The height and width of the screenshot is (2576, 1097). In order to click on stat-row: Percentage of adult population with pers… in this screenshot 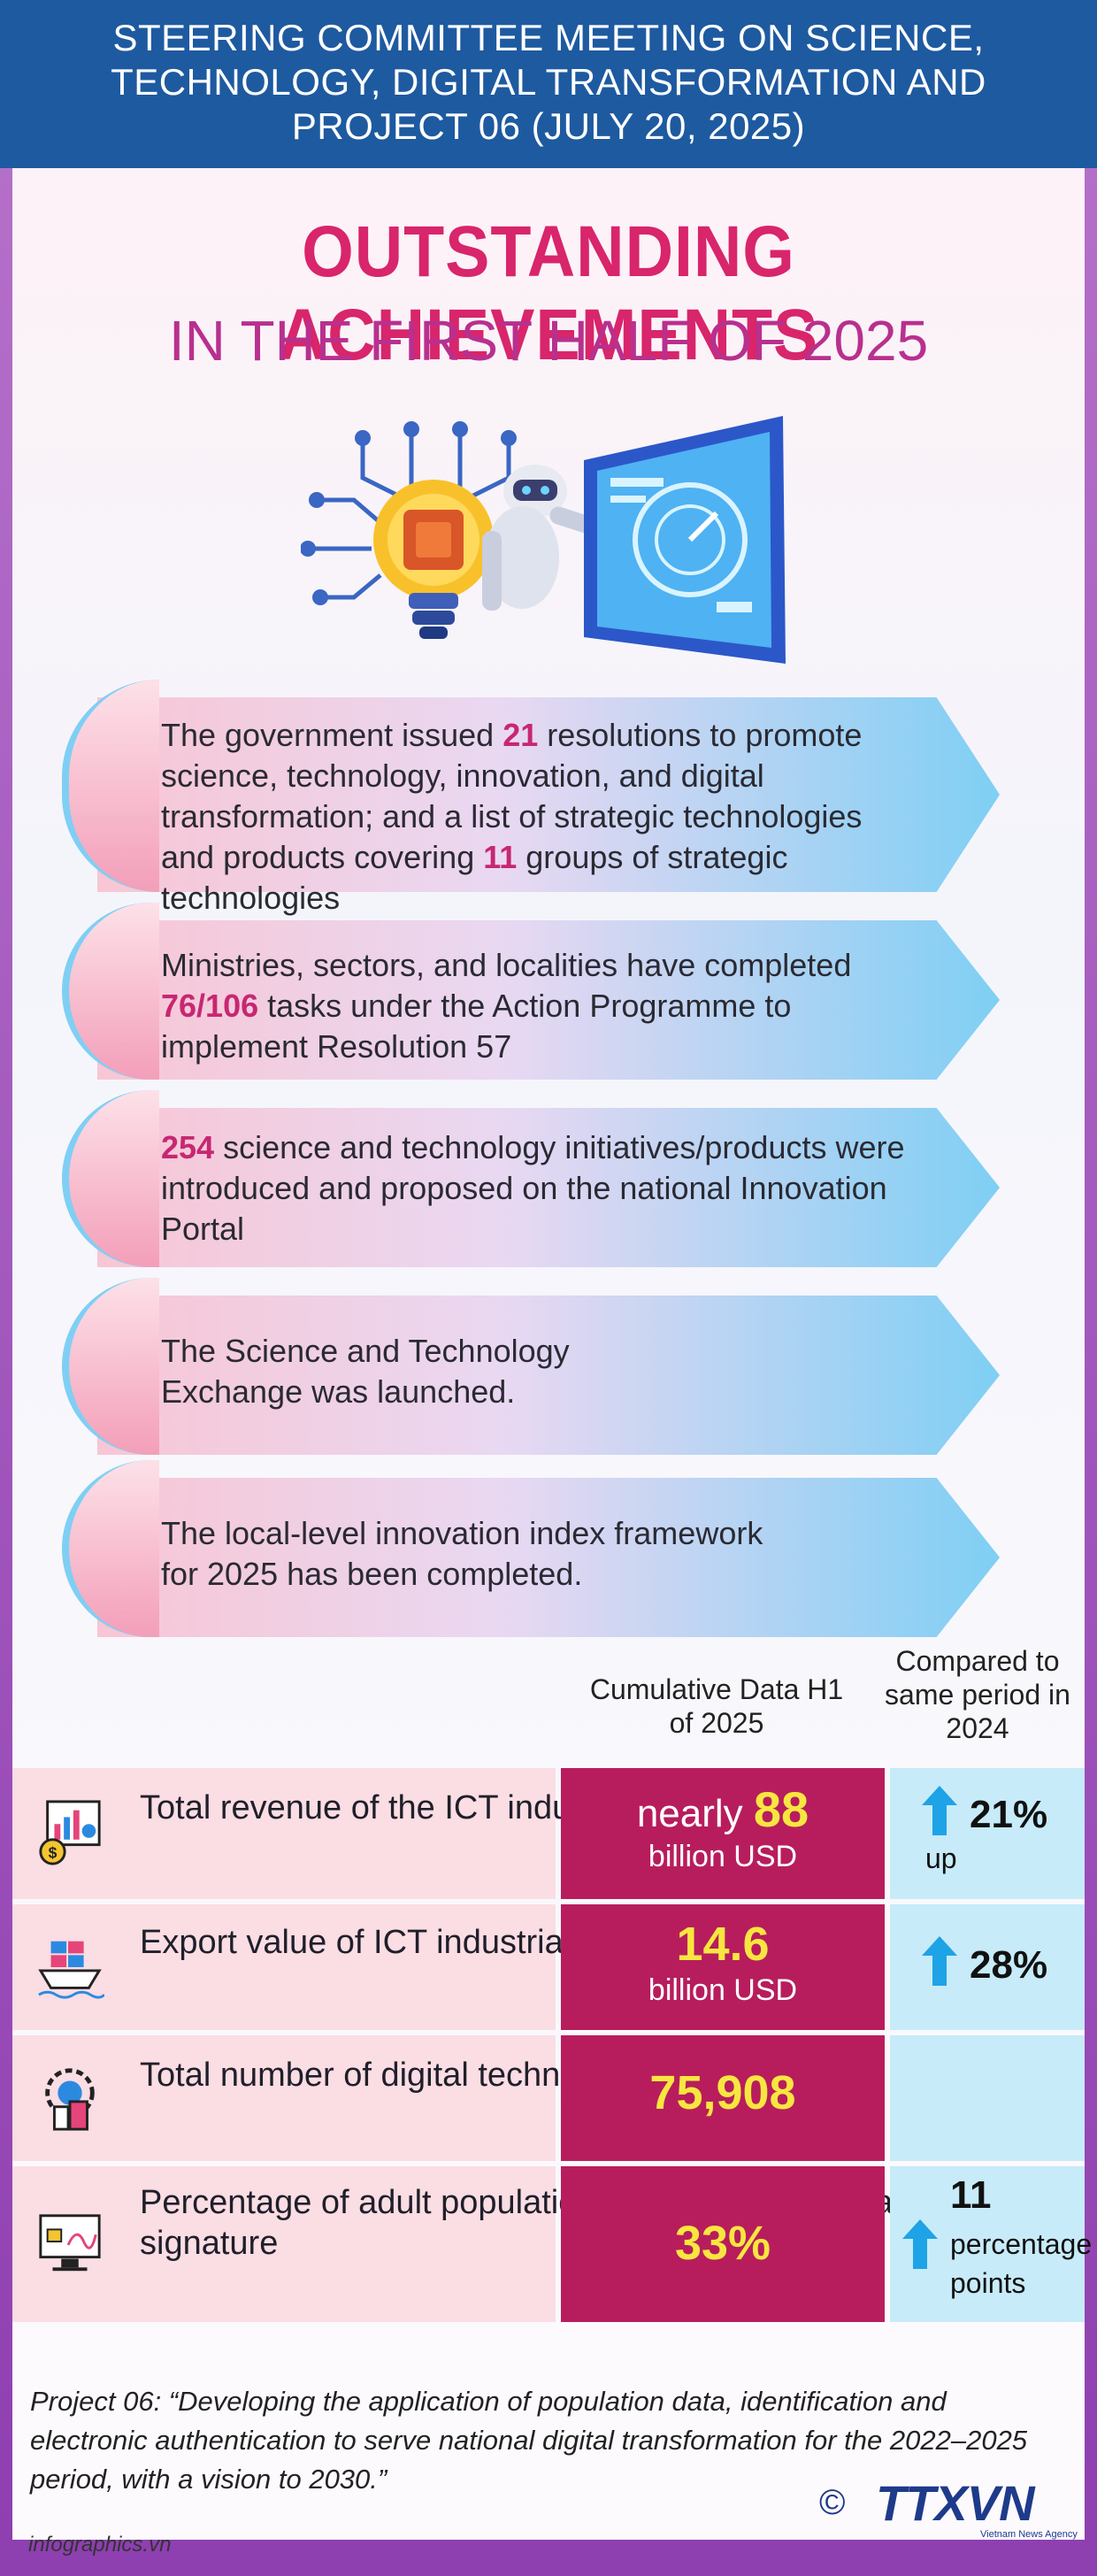, I will do `click(552, 2244)`.